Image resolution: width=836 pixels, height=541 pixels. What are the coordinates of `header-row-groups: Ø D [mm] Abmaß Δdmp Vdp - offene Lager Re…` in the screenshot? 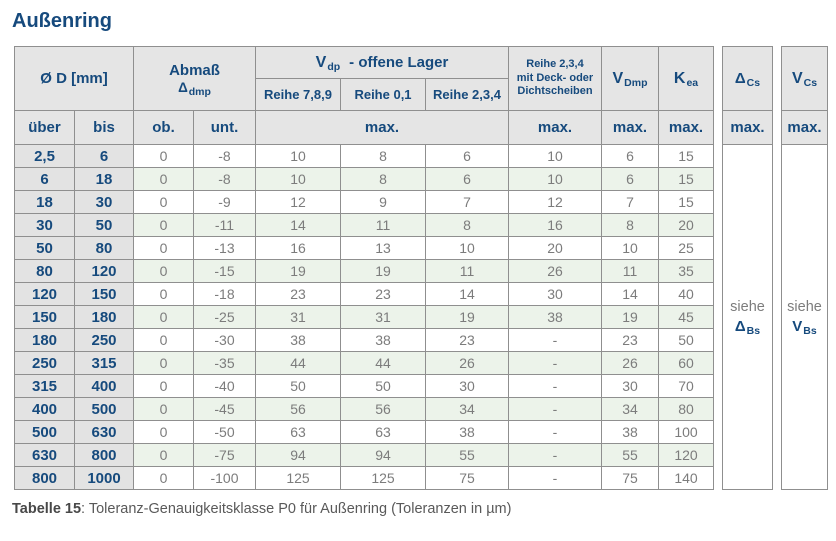 It's located at (421, 78).